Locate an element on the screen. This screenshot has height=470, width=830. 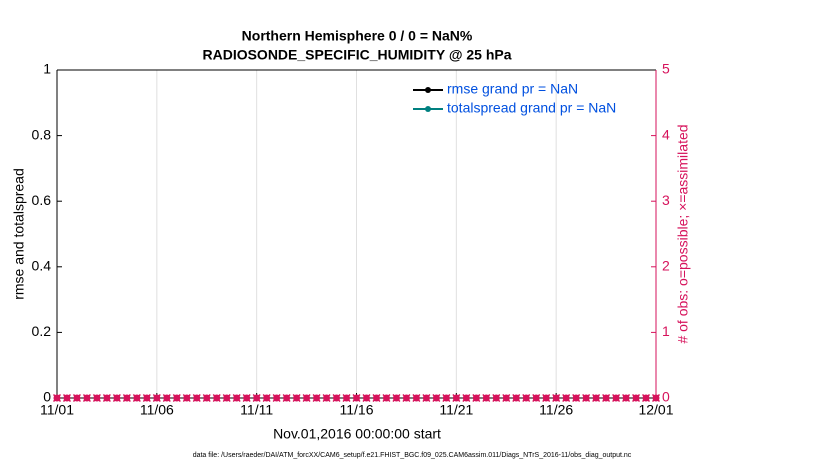
x-tick-label: 11/11 is located at coordinates (256, 410).